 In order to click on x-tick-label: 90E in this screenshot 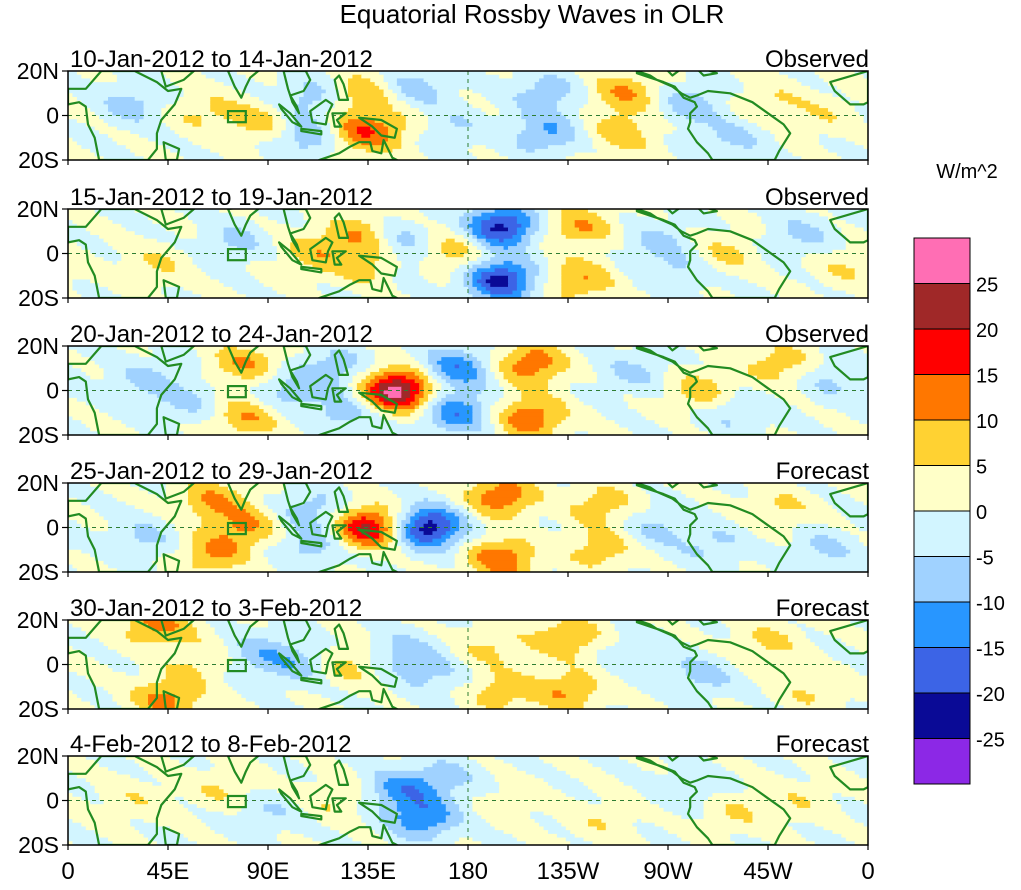, I will do `click(268, 871)`.